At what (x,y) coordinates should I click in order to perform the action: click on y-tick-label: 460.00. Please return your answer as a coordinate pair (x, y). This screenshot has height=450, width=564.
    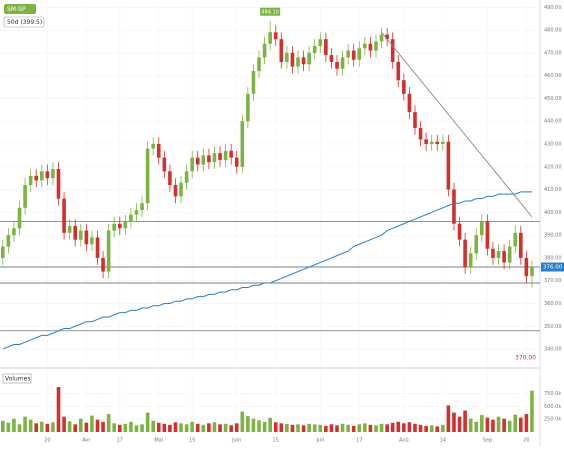
    Looking at the image, I should click on (553, 76).